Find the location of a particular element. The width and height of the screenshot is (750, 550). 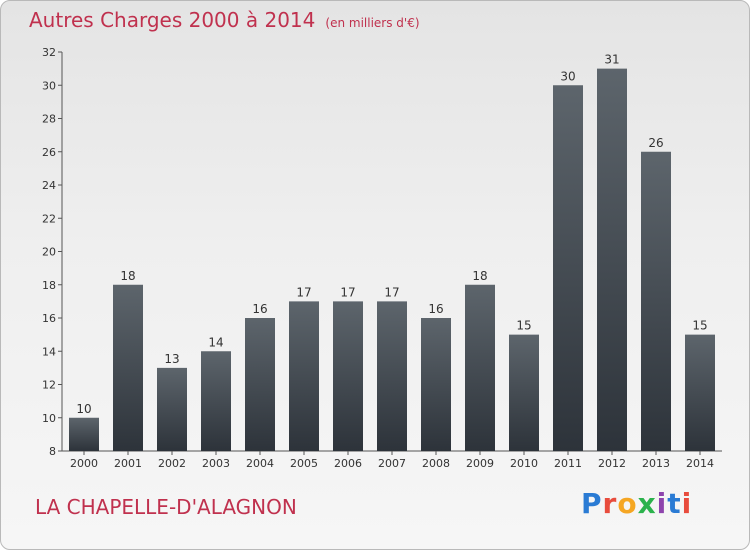

x-tick-label-2009: 2009 is located at coordinates (480, 463).